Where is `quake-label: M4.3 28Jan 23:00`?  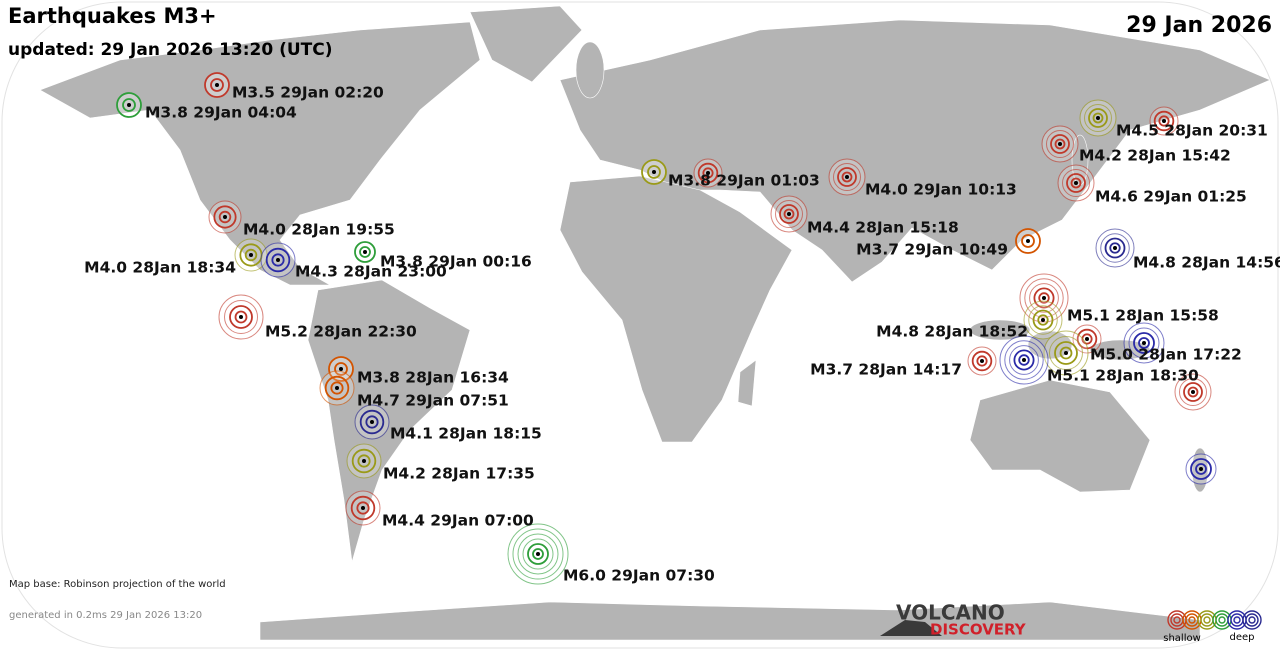
quake-label: M4.3 28Jan 23:00 is located at coordinates (371, 272).